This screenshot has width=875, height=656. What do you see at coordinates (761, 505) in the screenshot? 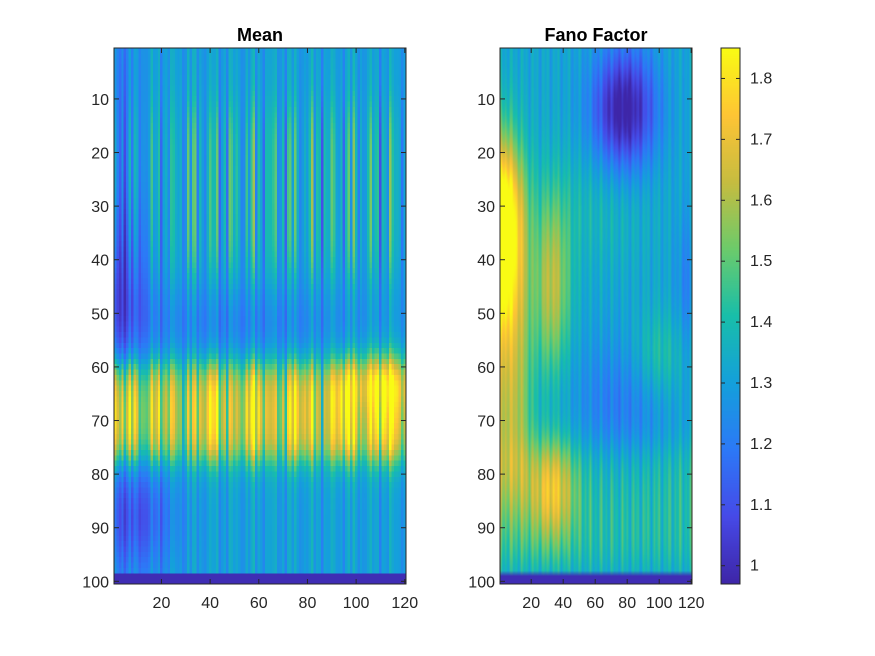
I see `colorbar-tick-label: 1.1` at bounding box center [761, 505].